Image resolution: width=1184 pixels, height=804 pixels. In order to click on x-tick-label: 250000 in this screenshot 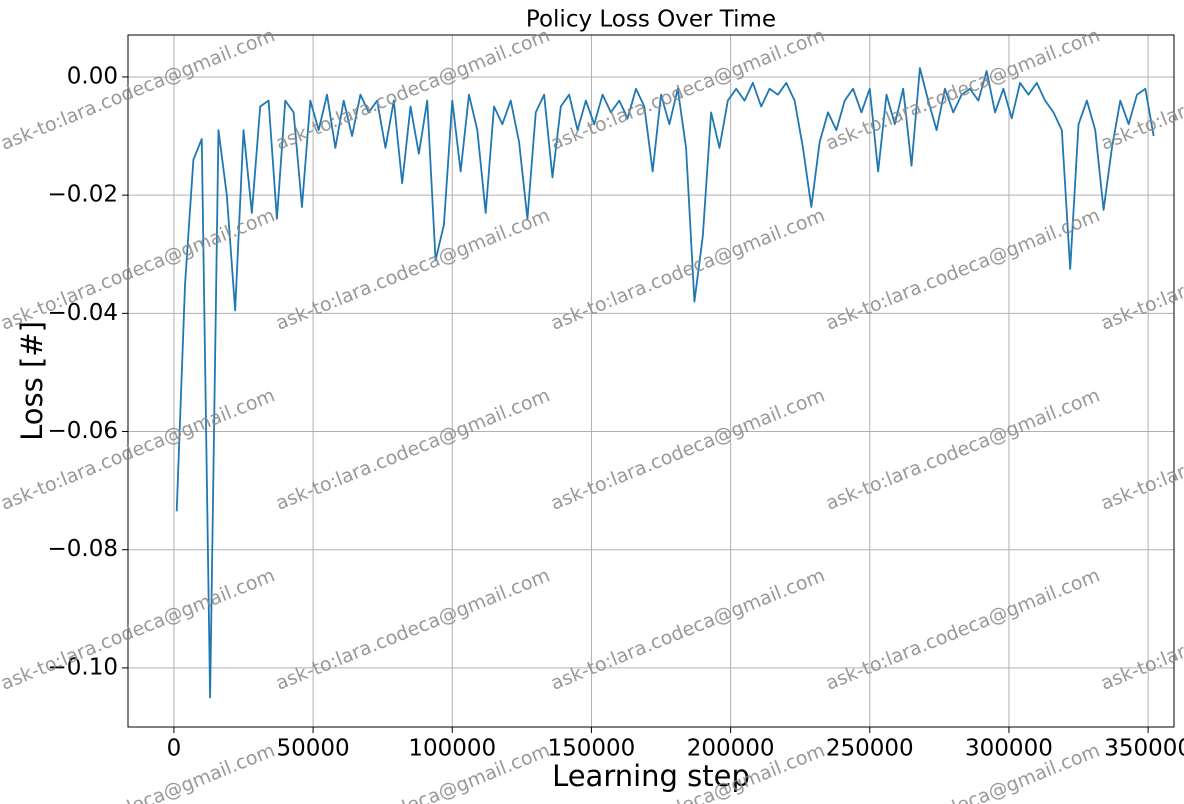, I will do `click(870, 749)`.